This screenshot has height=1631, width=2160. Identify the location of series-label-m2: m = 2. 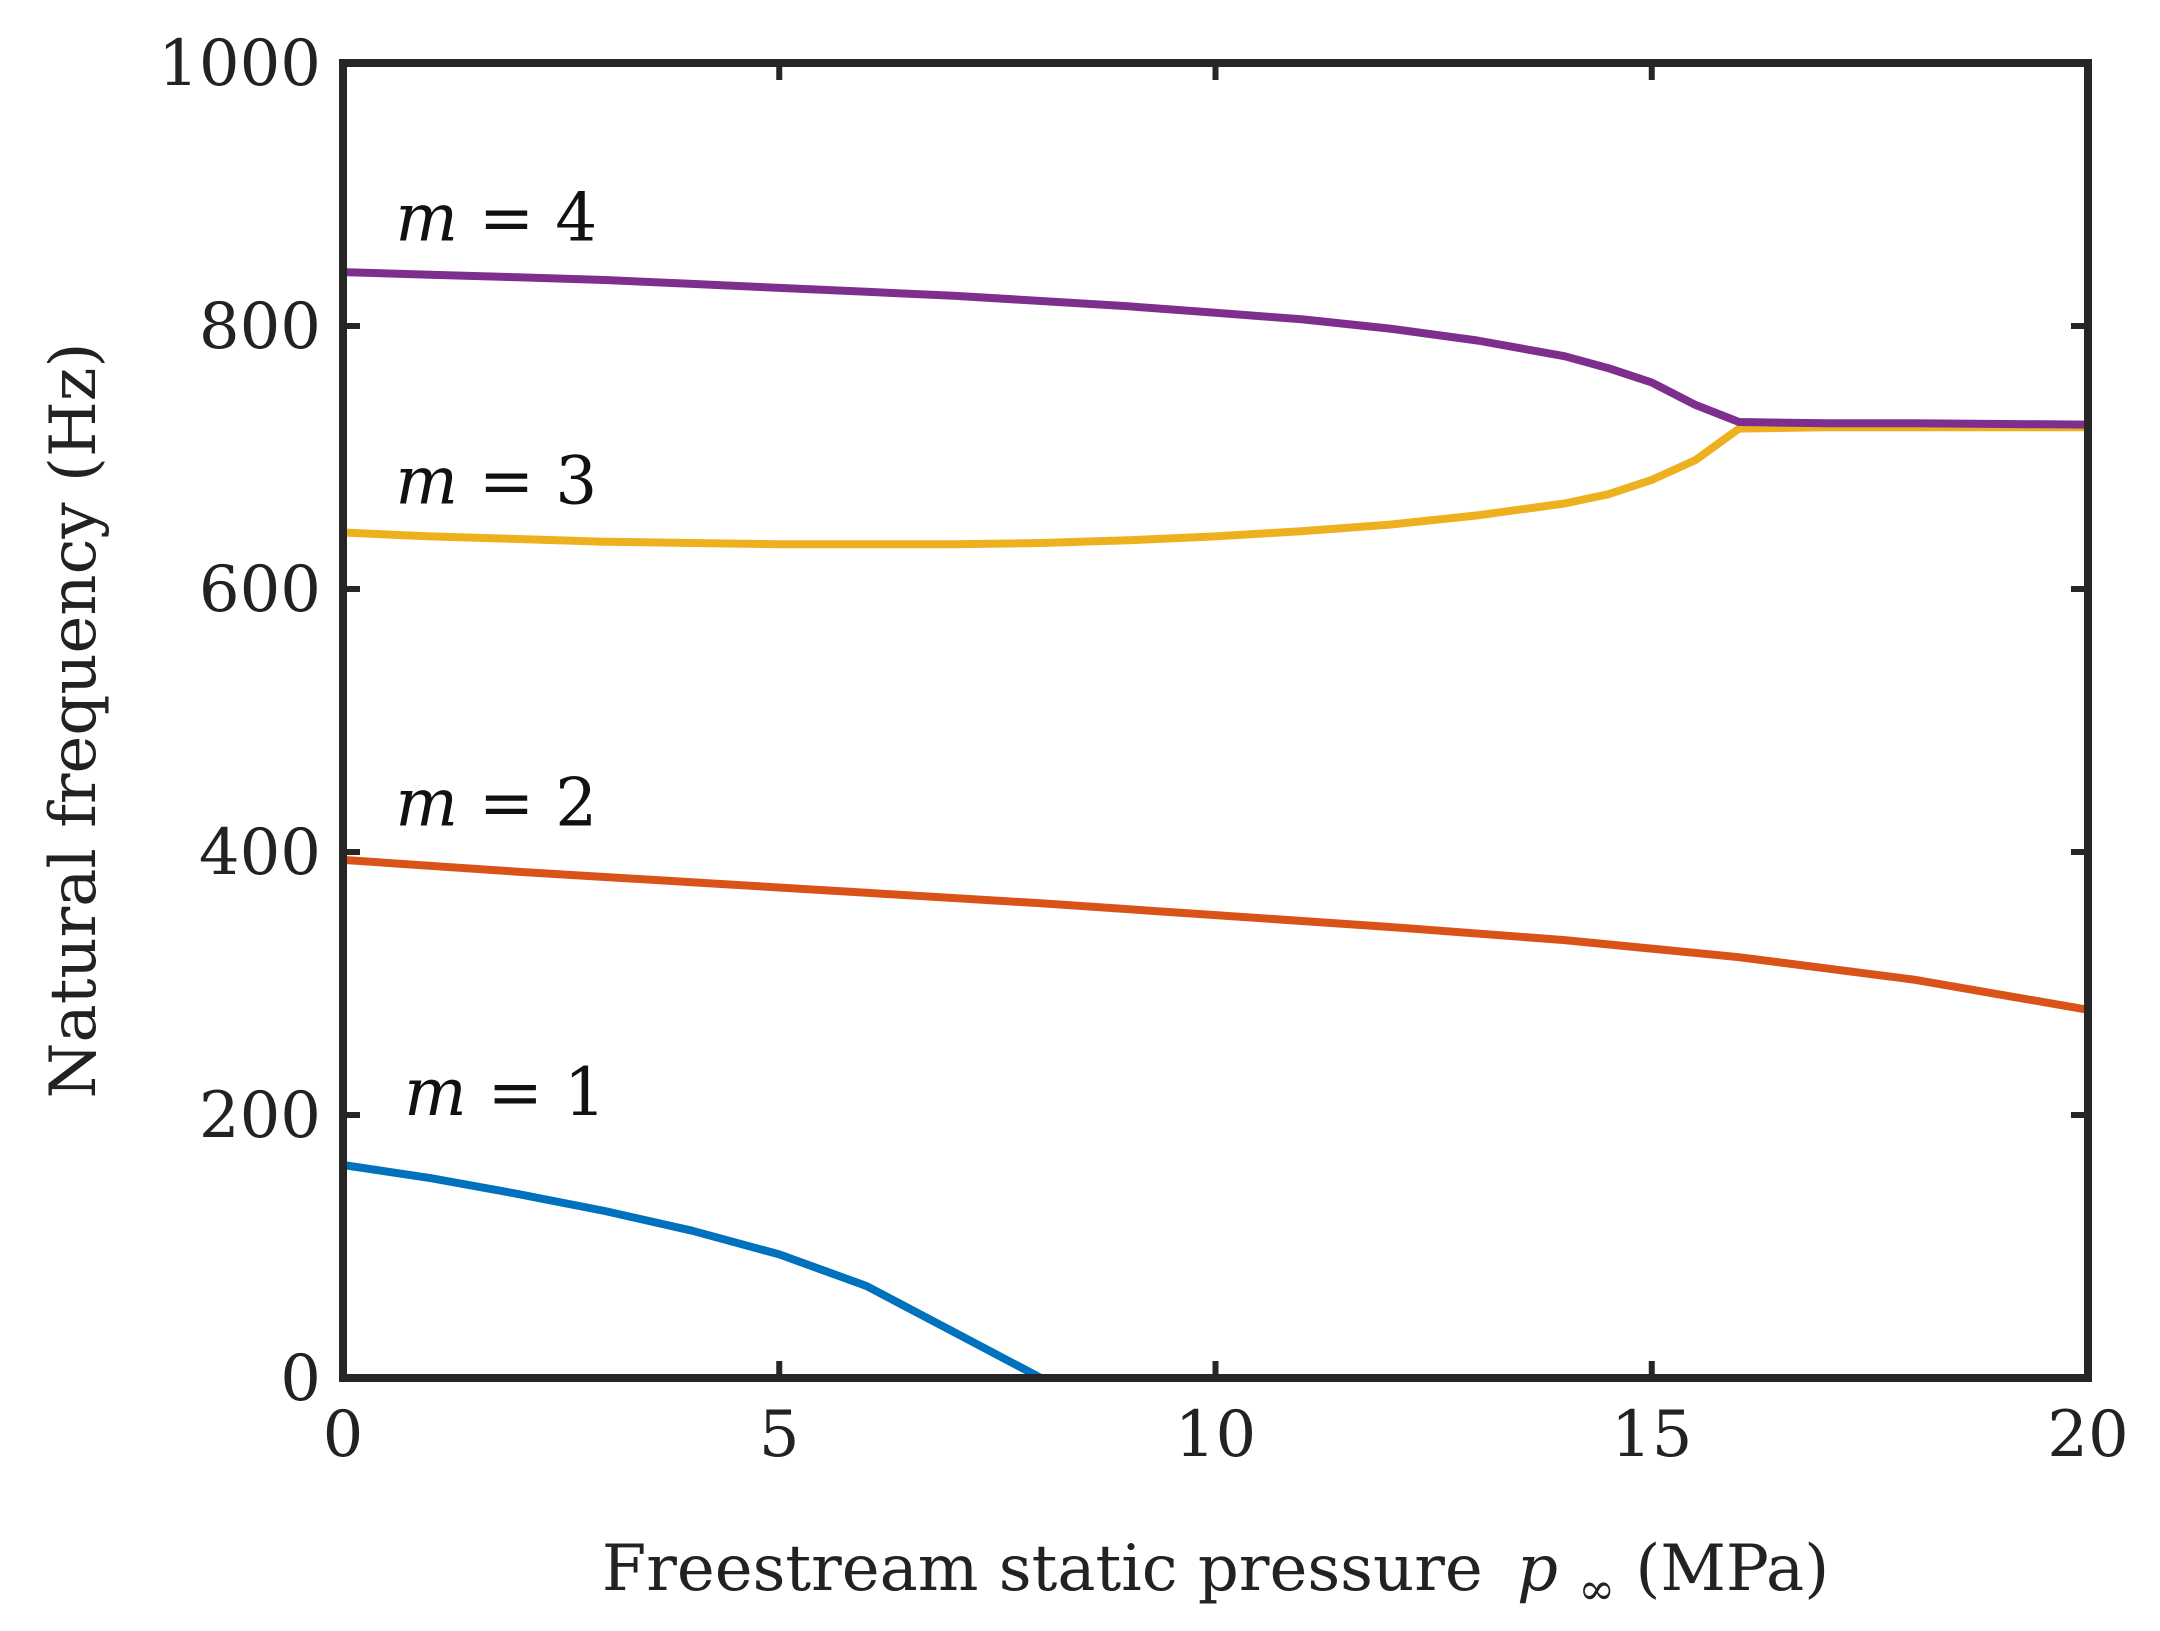
(496, 803).